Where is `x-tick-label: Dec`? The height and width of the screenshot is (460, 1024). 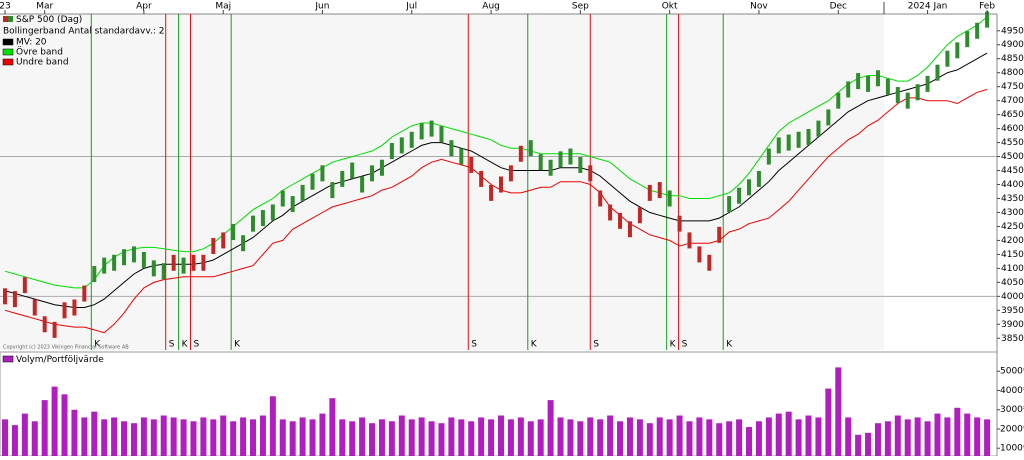 x-tick-label: Dec is located at coordinates (838, 7).